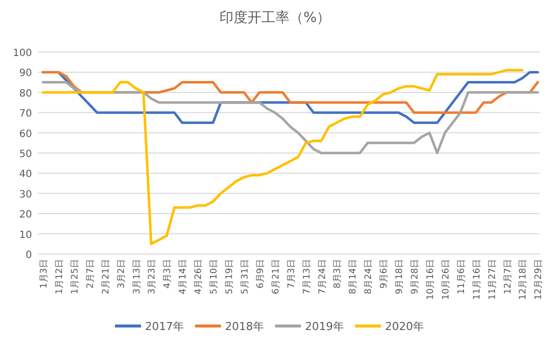 Image resolution: width=550 pixels, height=350 pixels. I want to click on y-tick-label: 80, so click(25, 94).